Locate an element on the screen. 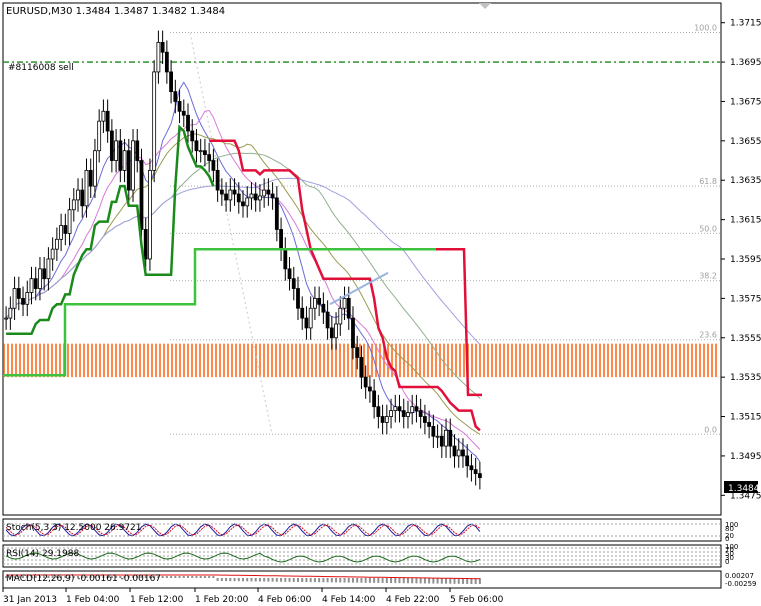 This screenshot has width=761, height=606. price-tick-label: 1.3675 is located at coordinates (745, 102).